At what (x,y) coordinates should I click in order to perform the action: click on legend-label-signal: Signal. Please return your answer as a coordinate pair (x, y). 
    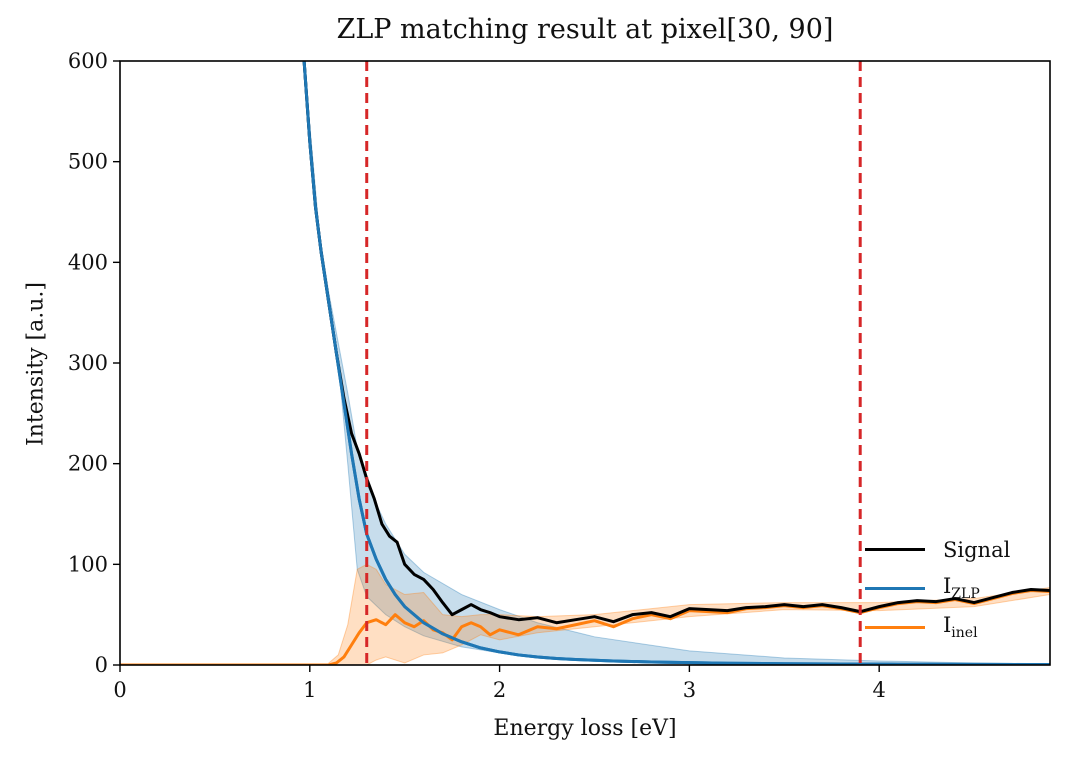
    Looking at the image, I should click on (977, 549).